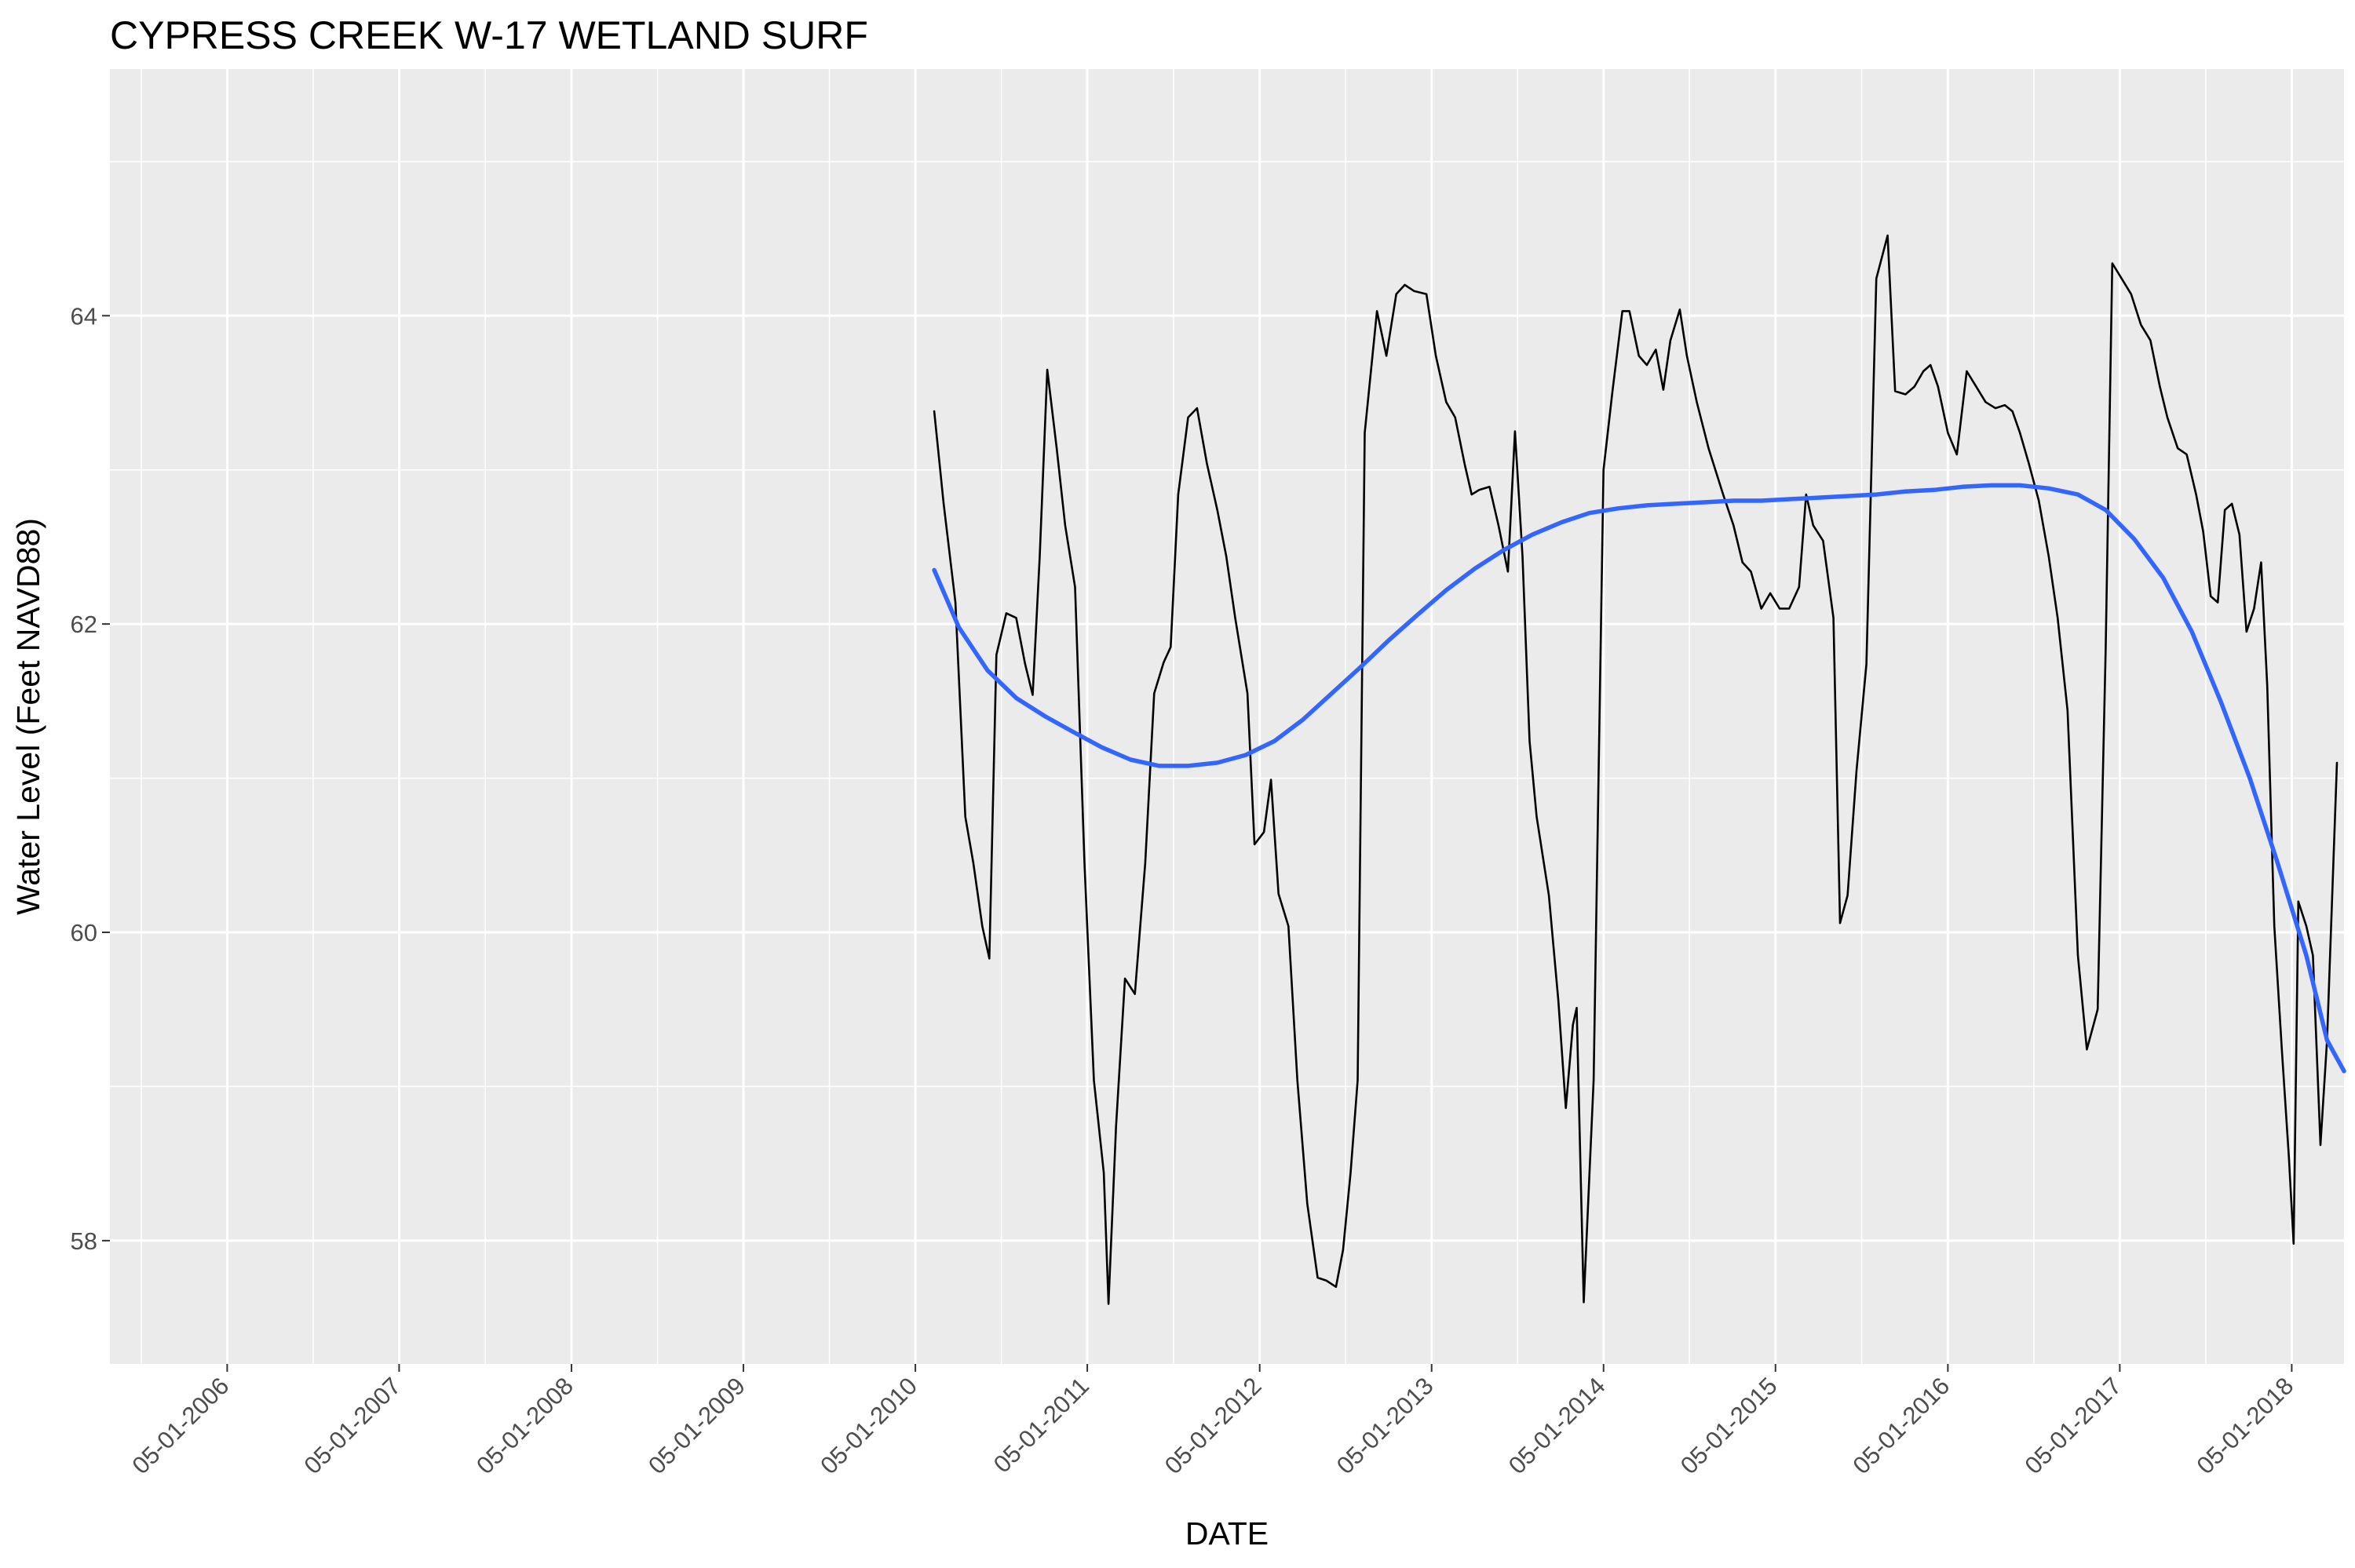  What do you see at coordinates (1729, 1425) in the screenshot?
I see `x-tick-label: 05-01-2015` at bounding box center [1729, 1425].